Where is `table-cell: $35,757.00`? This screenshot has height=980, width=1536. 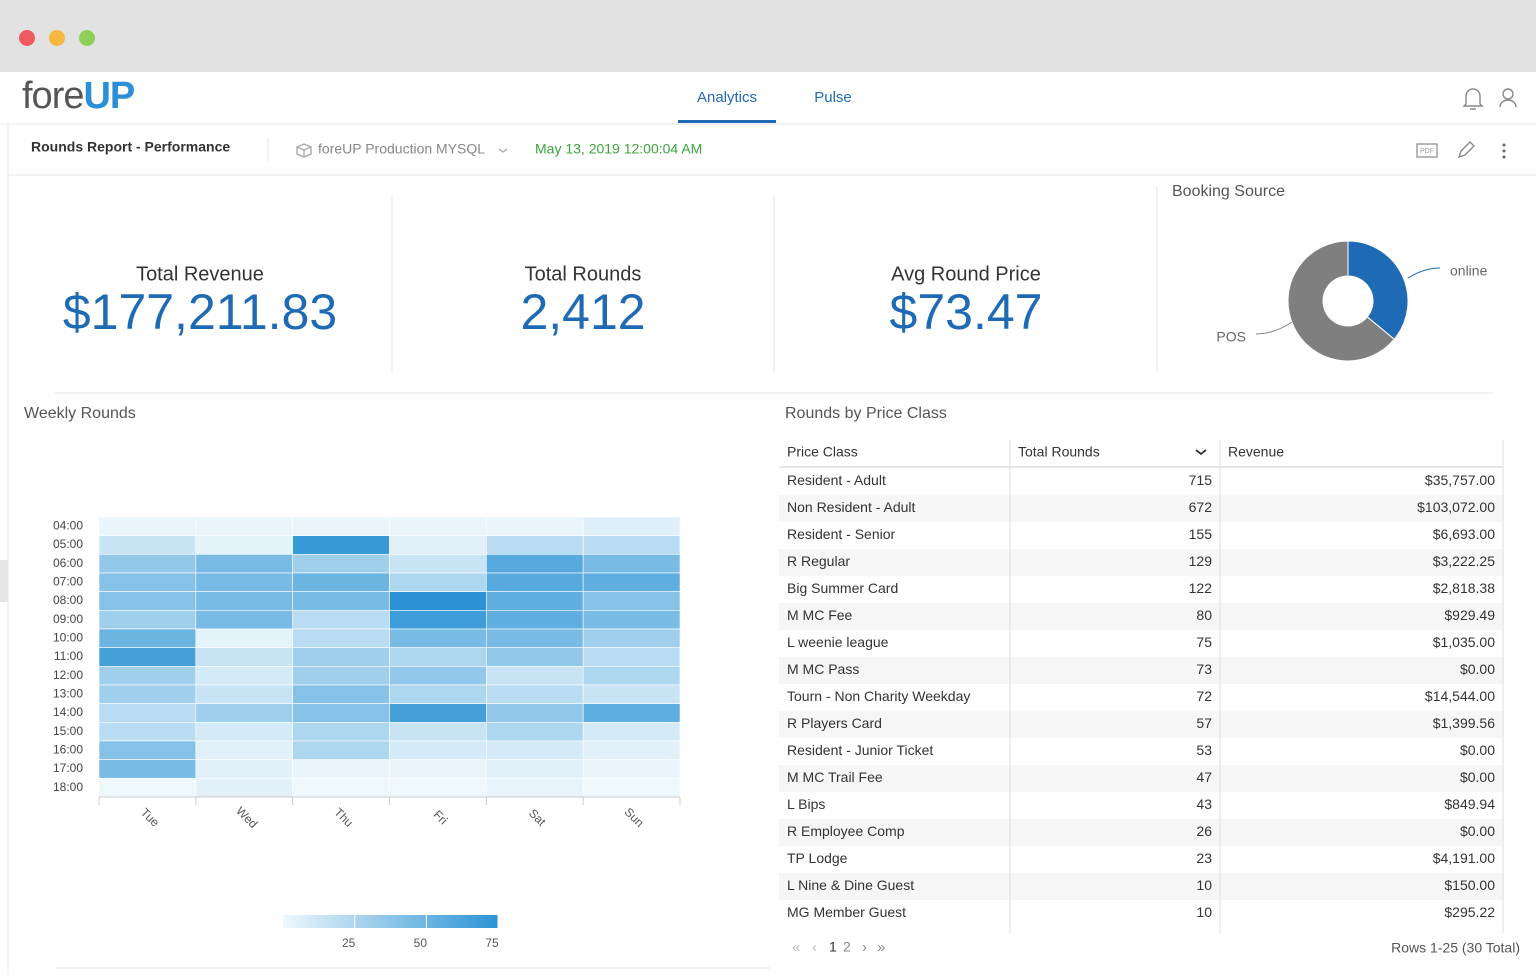 table-cell: $35,757.00 is located at coordinates (1460, 480).